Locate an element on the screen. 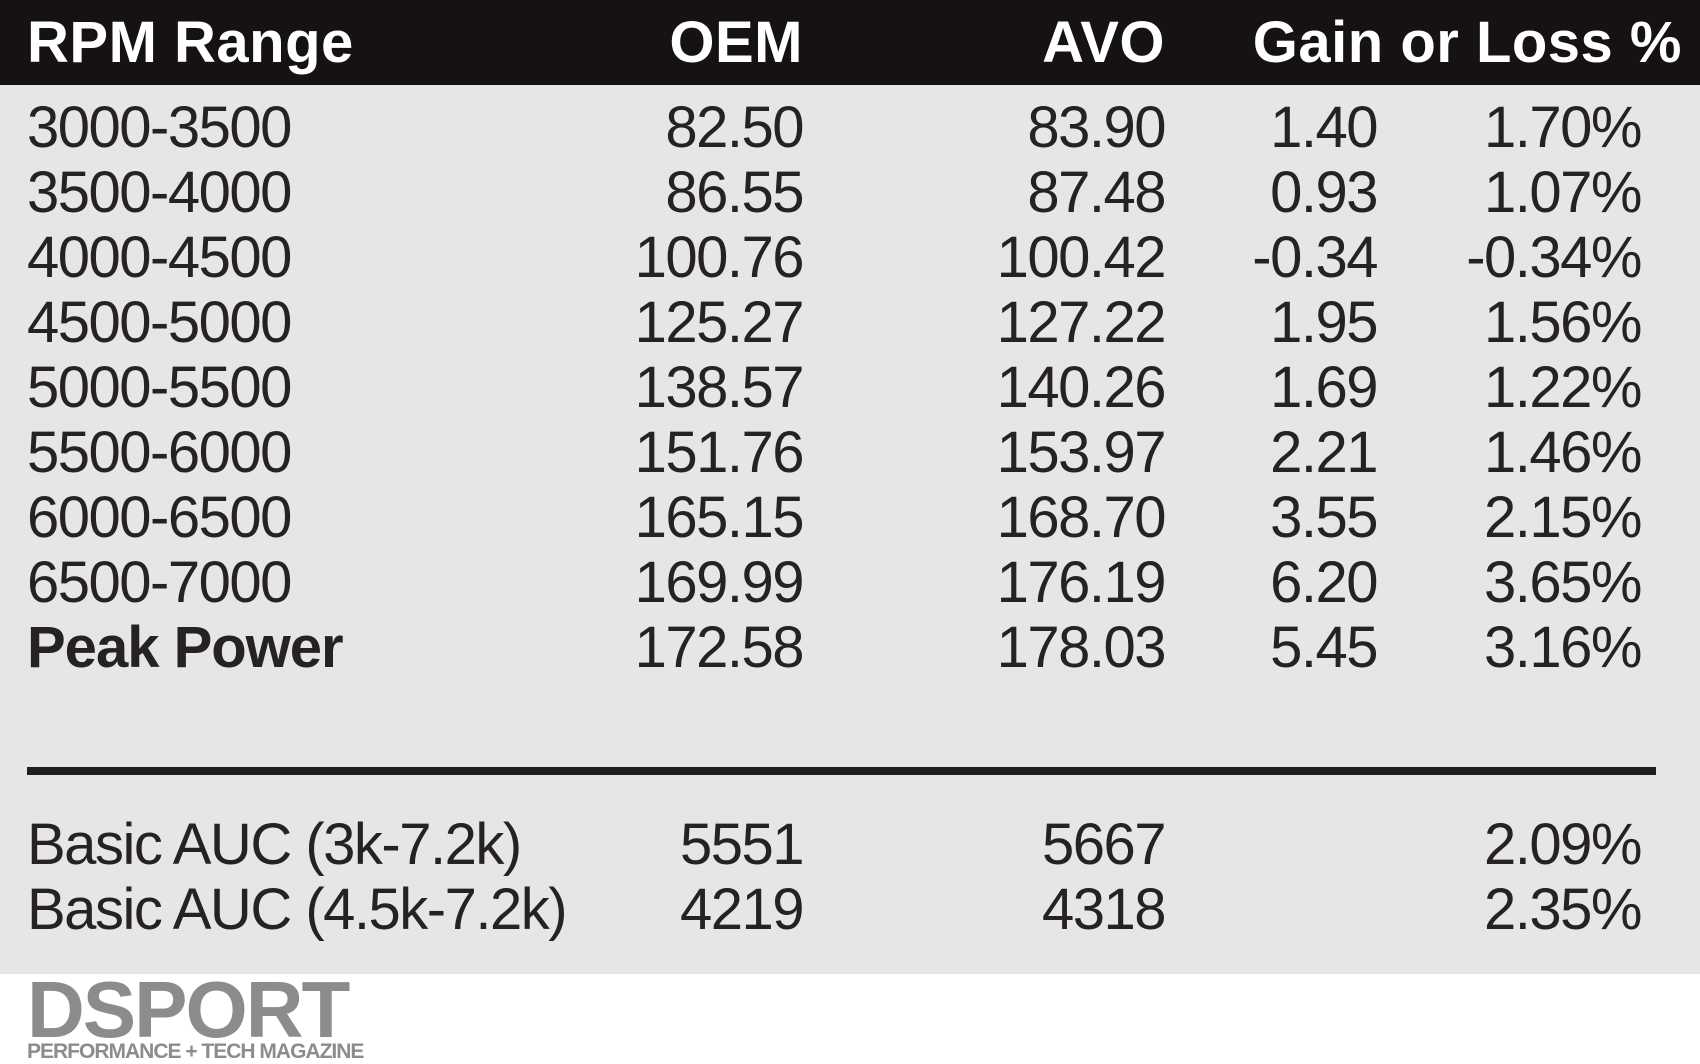 This screenshot has width=1700, height=1064. percent-cell: 2.09% is located at coordinates (1563, 844).